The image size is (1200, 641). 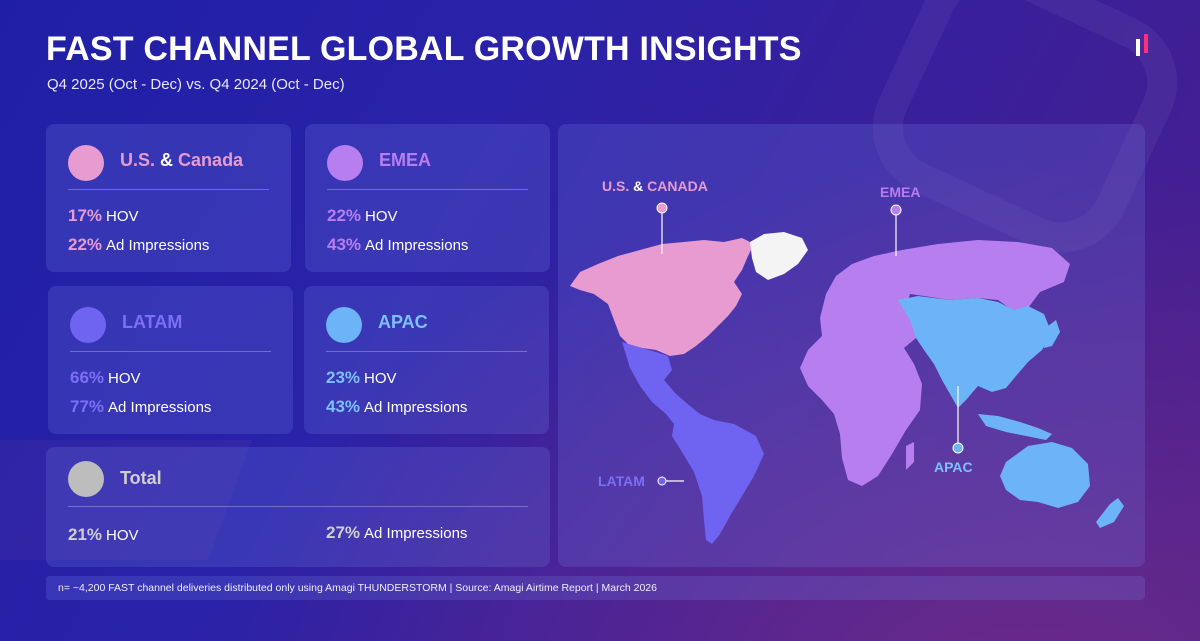 I want to click on apac-title: APAC, so click(x=403, y=322).